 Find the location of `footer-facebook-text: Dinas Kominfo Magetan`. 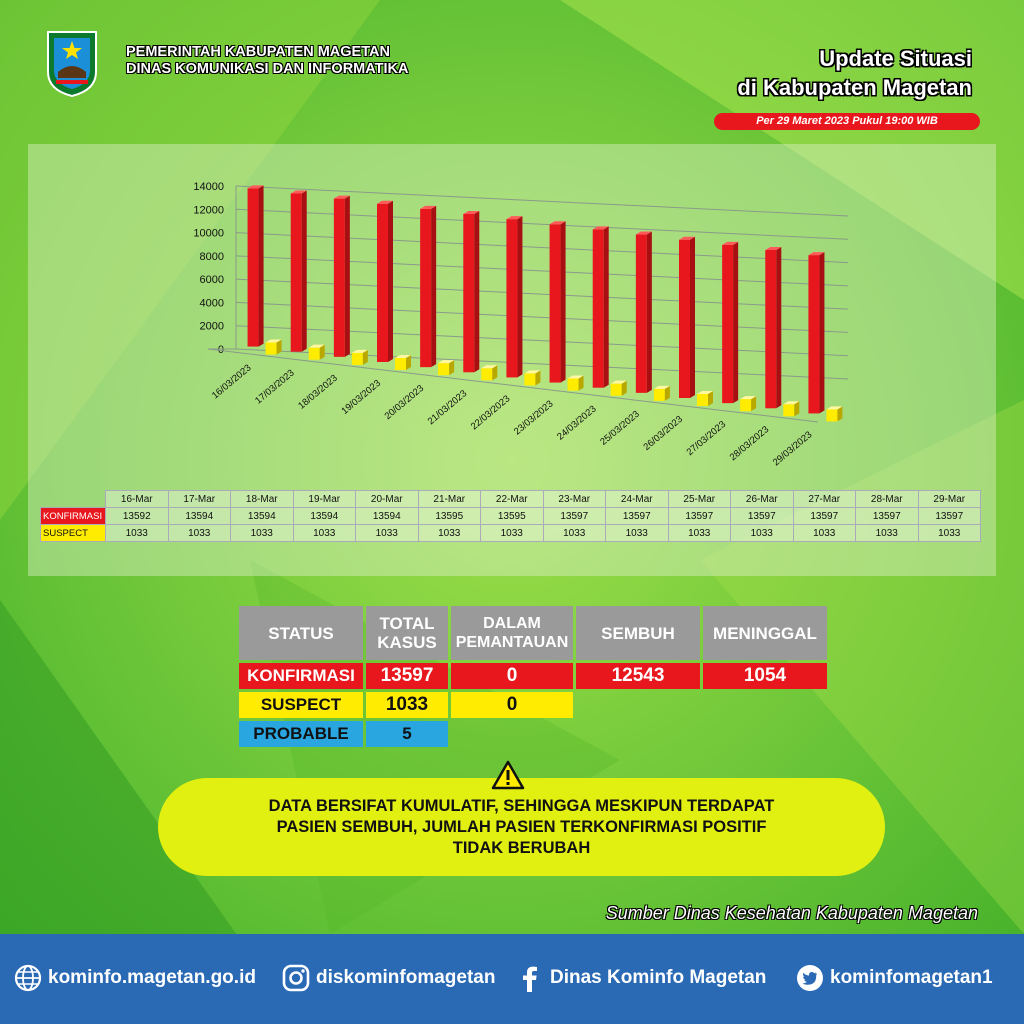

footer-facebook-text: Dinas Kominfo Magetan is located at coordinates (658, 977).